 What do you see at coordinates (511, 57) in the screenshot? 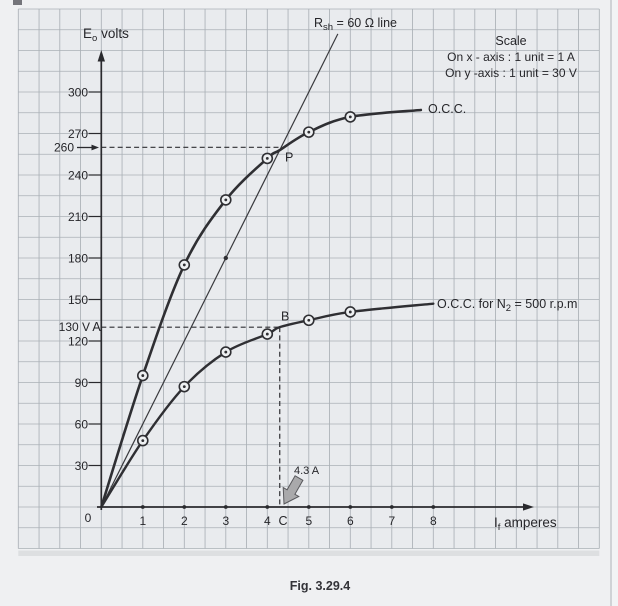
I see `scale-note-x: On x - axis : 1 unit = 1 A` at bounding box center [511, 57].